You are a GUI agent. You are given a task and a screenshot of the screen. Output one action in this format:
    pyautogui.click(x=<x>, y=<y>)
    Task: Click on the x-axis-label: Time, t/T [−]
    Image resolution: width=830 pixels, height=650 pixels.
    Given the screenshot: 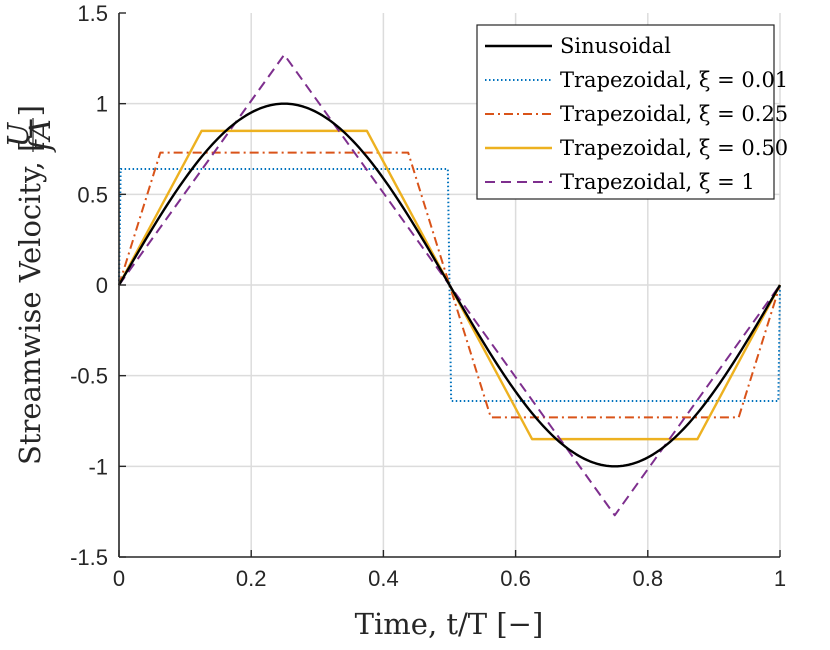 What is the action you would take?
    pyautogui.click(x=449, y=624)
    